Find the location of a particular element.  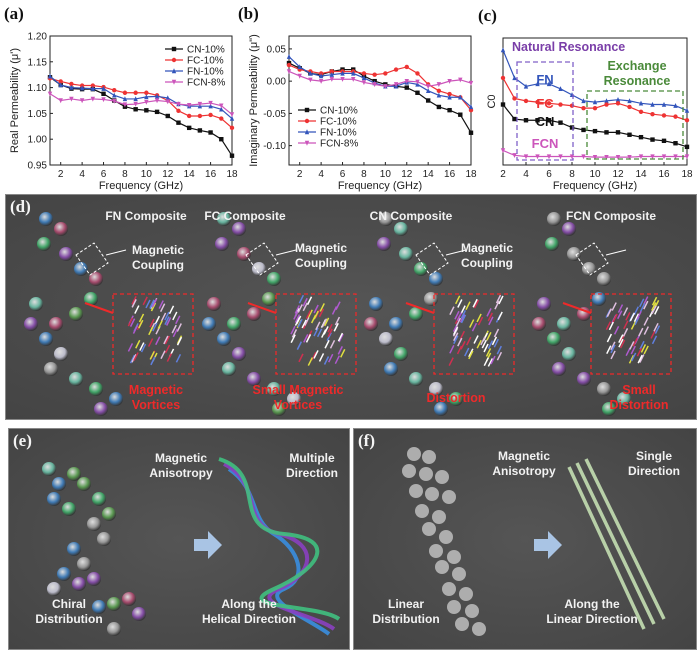

panel-label-e: (e) is located at coordinates (22, 440).